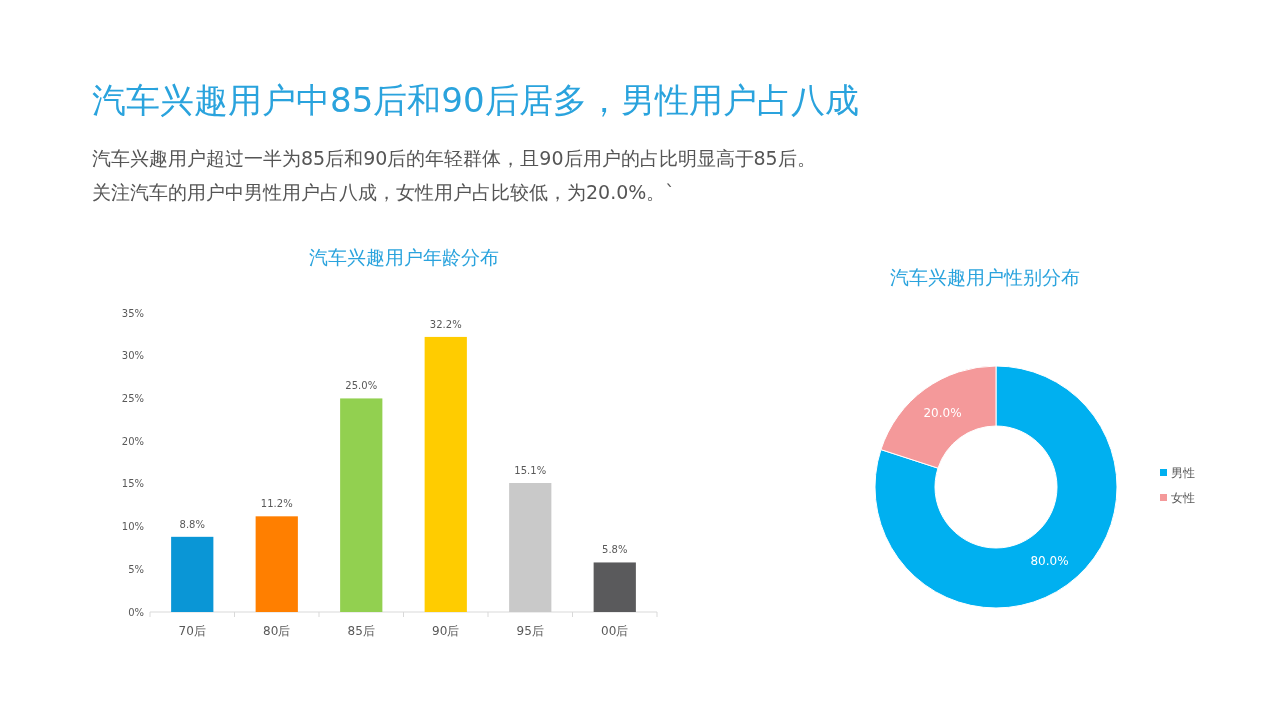 This screenshot has height=719, width=1280. Describe the element at coordinates (136, 612) in the screenshot. I see `y-tick-label: 0%` at that location.